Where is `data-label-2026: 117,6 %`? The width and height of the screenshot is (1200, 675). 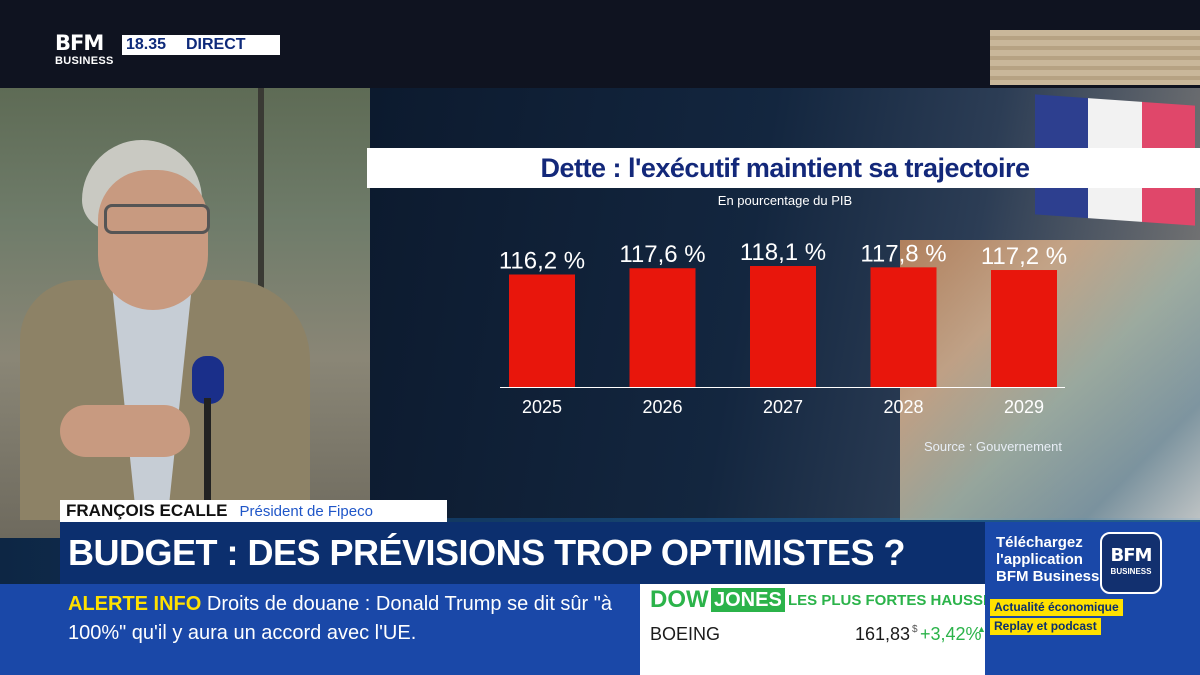 data-label-2026: 117,6 % is located at coordinates (662, 254).